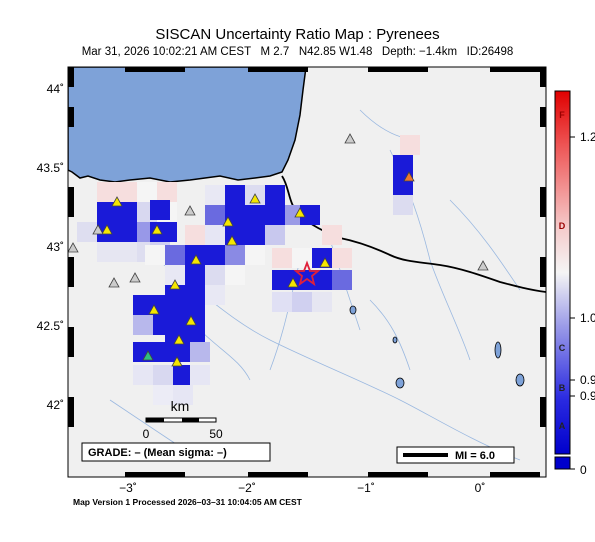 The width and height of the screenshot is (595, 542). Describe the element at coordinates (562, 272) in the screenshot. I see `colorbar-gradient` at that location.